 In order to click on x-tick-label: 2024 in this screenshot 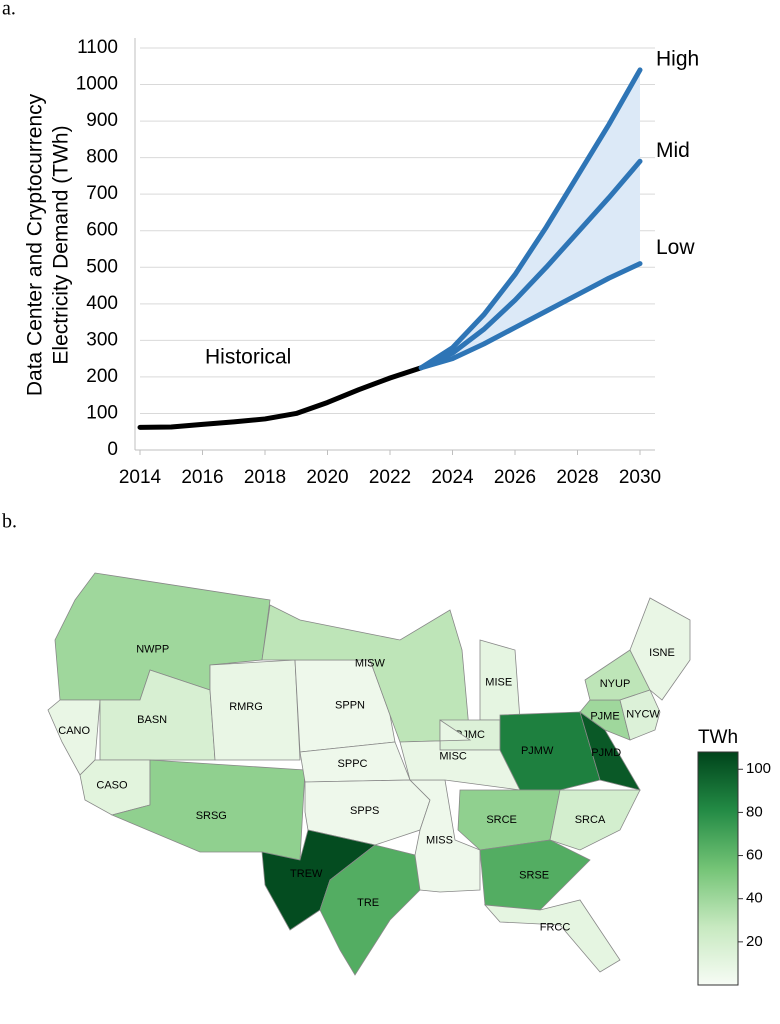, I will do `click(452, 477)`.